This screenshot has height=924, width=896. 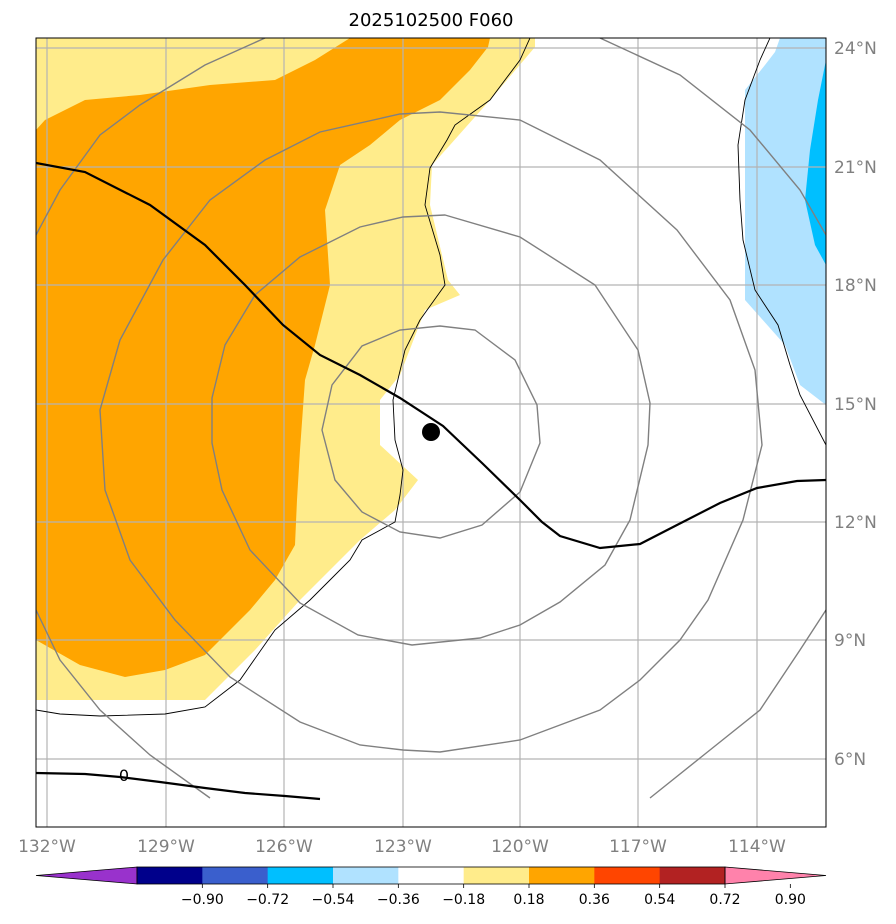 I want to click on lat-tick-label: 15°N, so click(x=855, y=405).